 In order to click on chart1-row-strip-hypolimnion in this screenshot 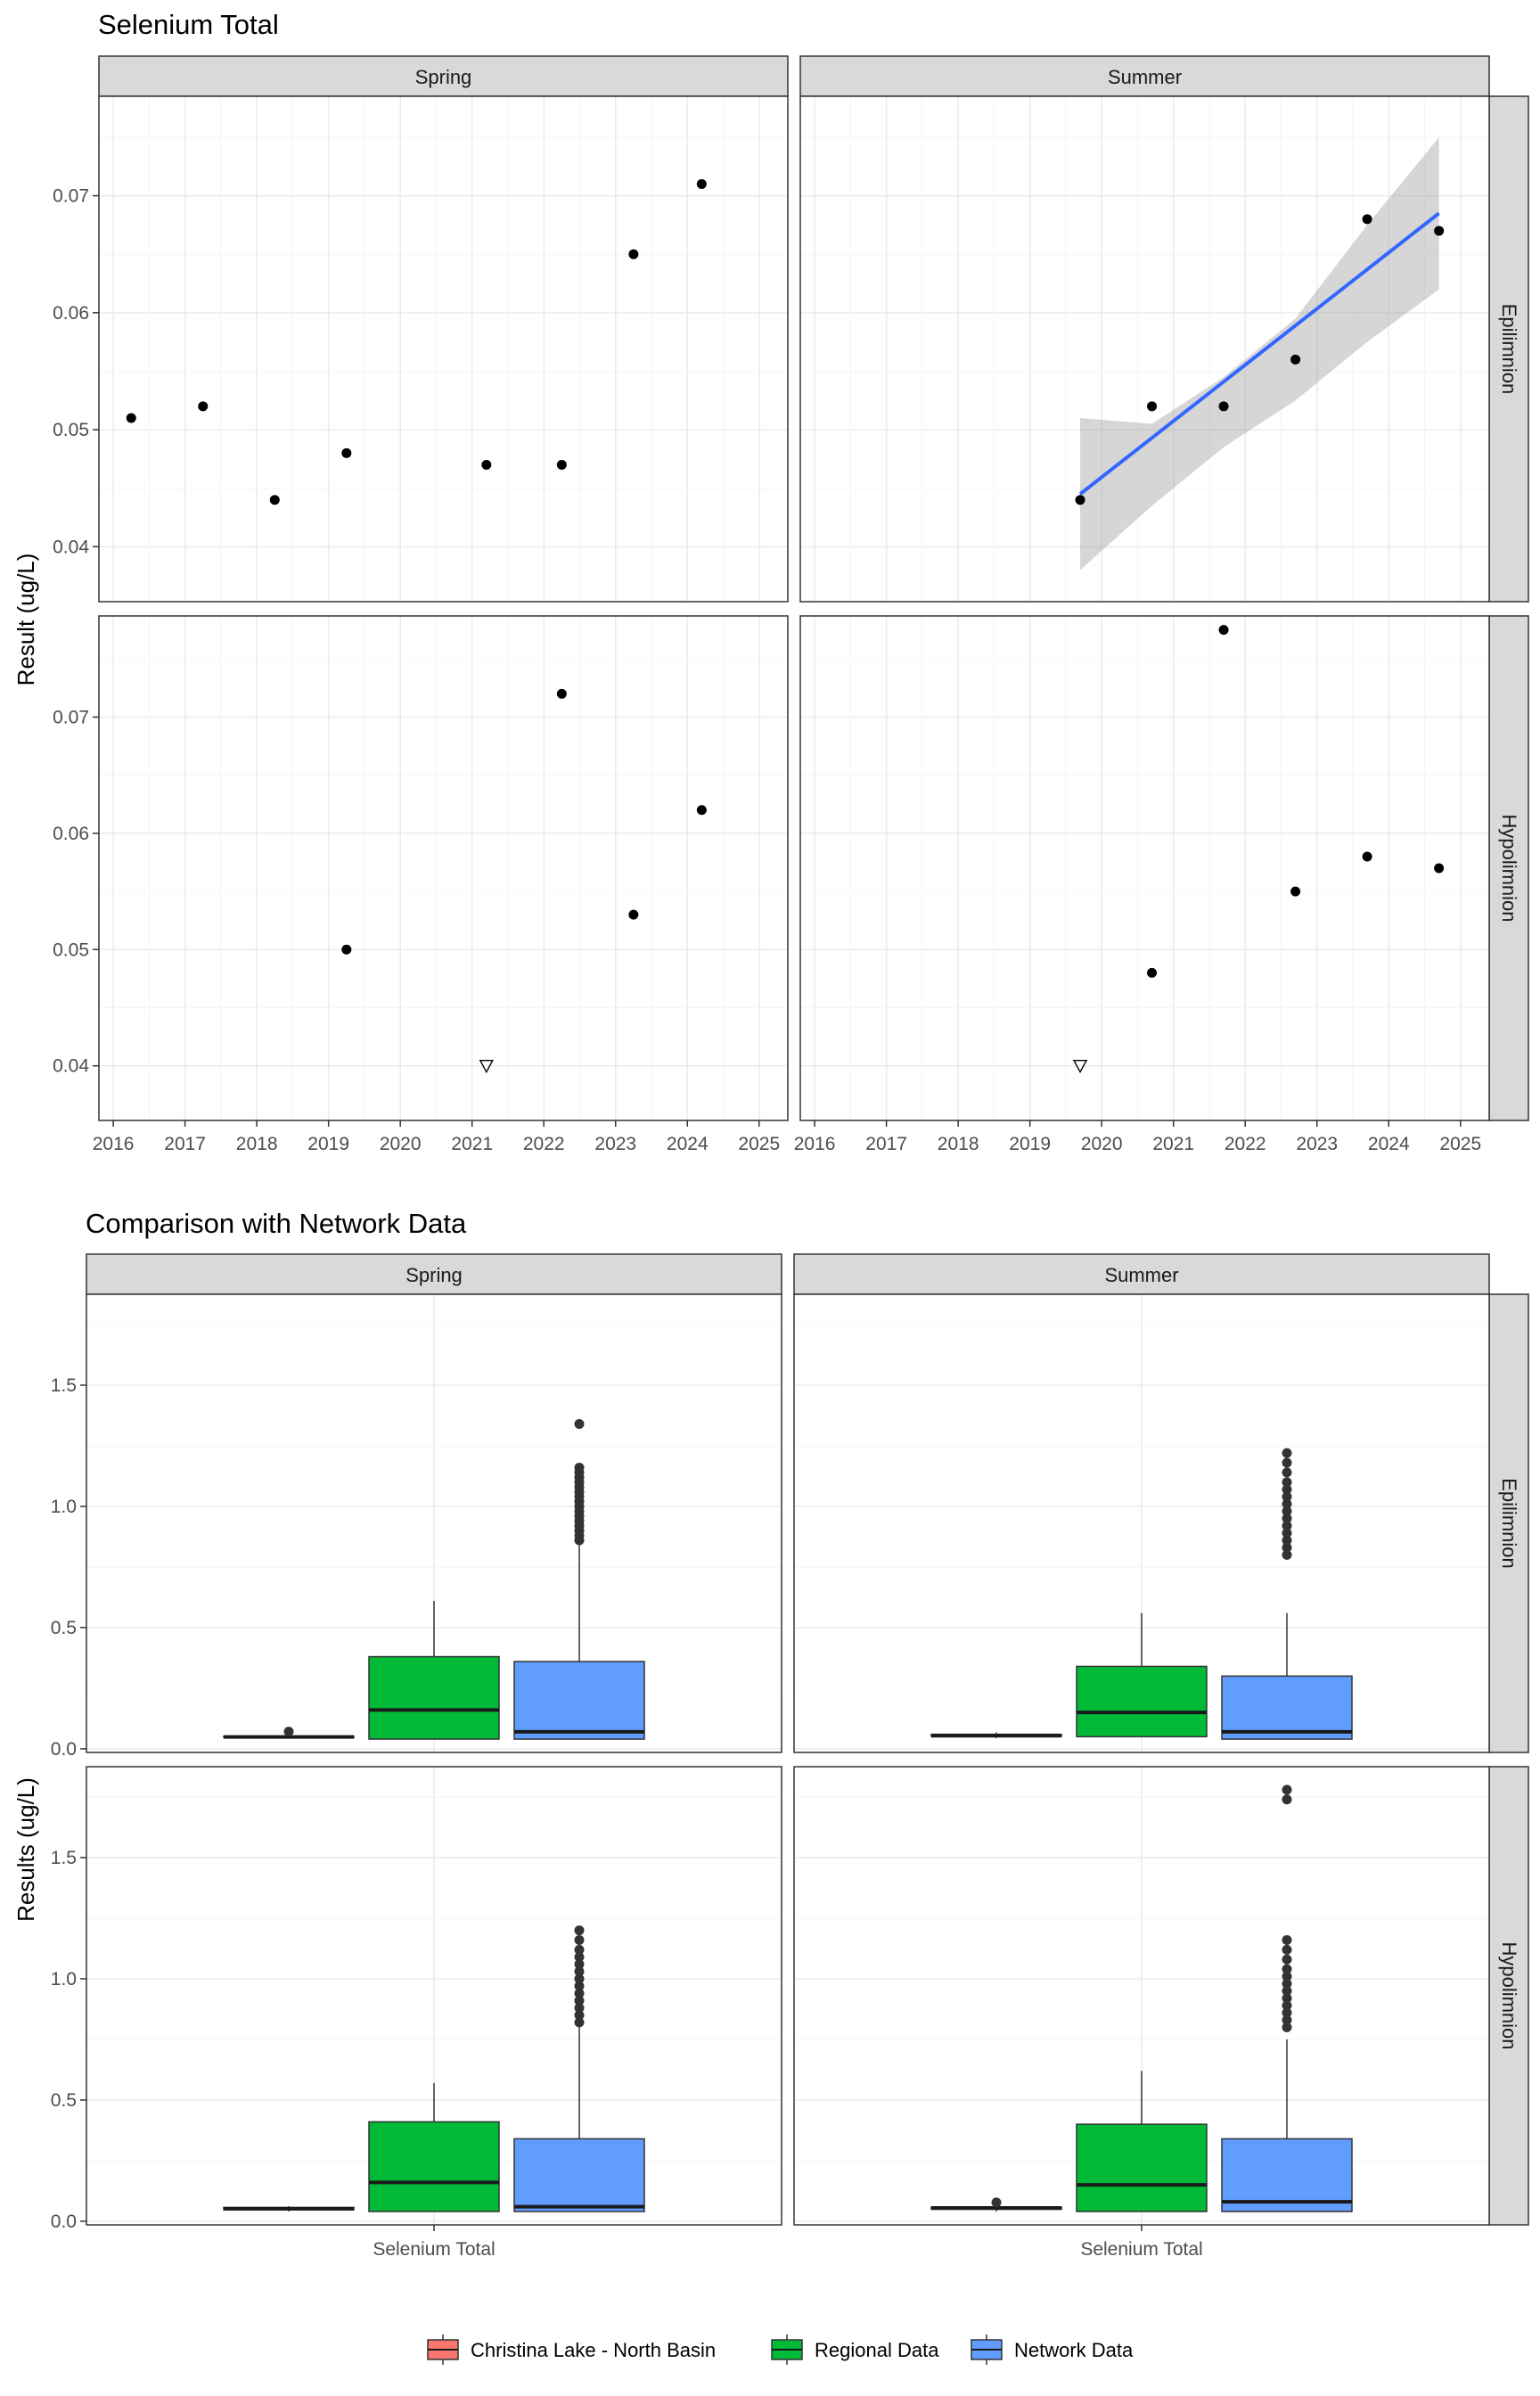, I will do `click(1508, 868)`.